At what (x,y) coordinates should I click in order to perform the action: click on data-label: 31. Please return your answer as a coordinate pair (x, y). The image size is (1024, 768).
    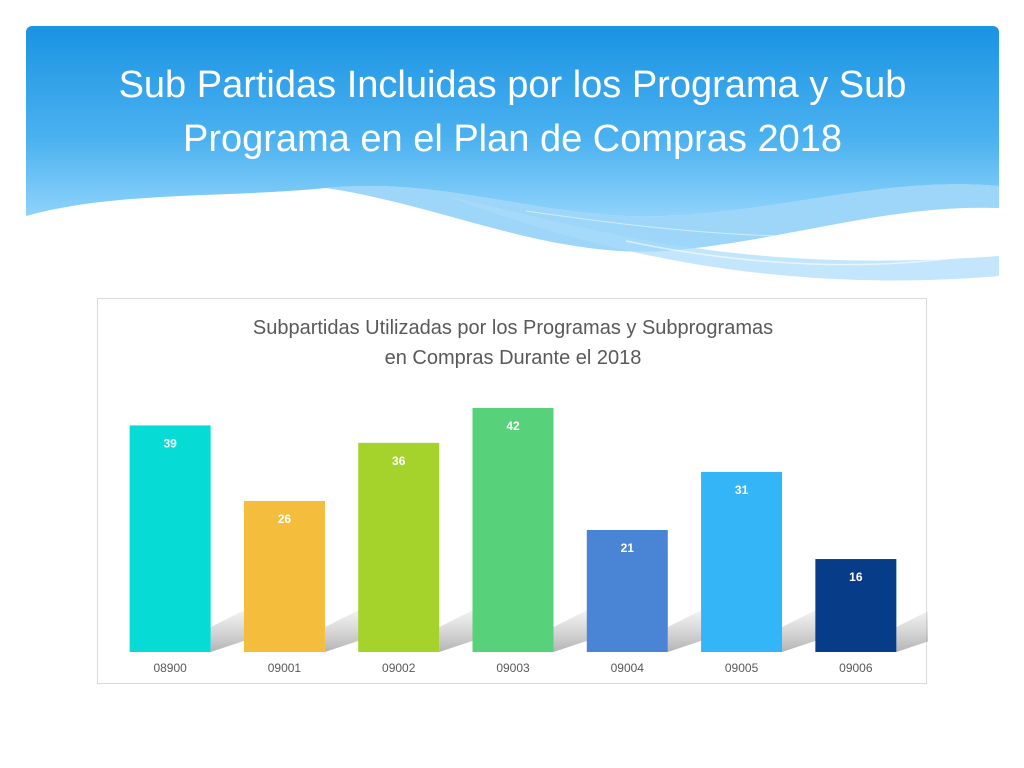
    Looking at the image, I should click on (742, 490).